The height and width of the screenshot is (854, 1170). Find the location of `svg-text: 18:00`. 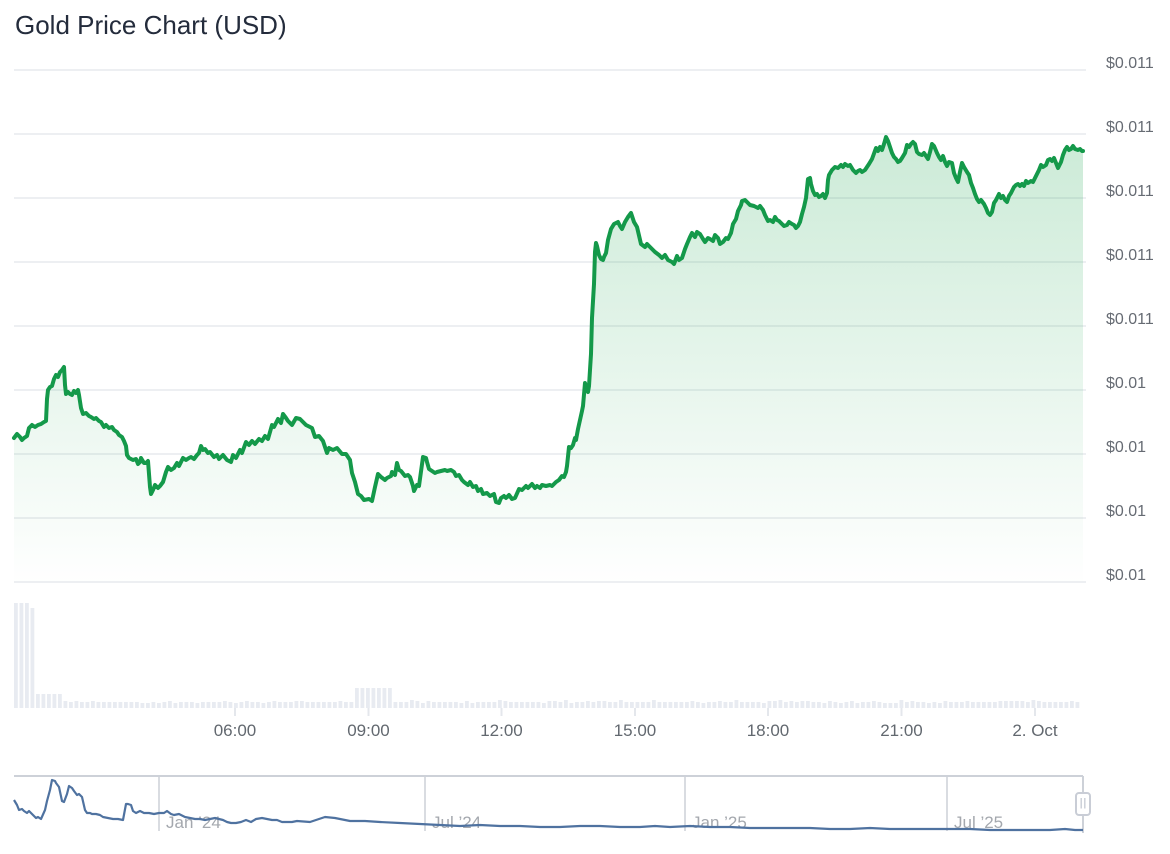

svg-text: 18:00 is located at coordinates (768, 730).